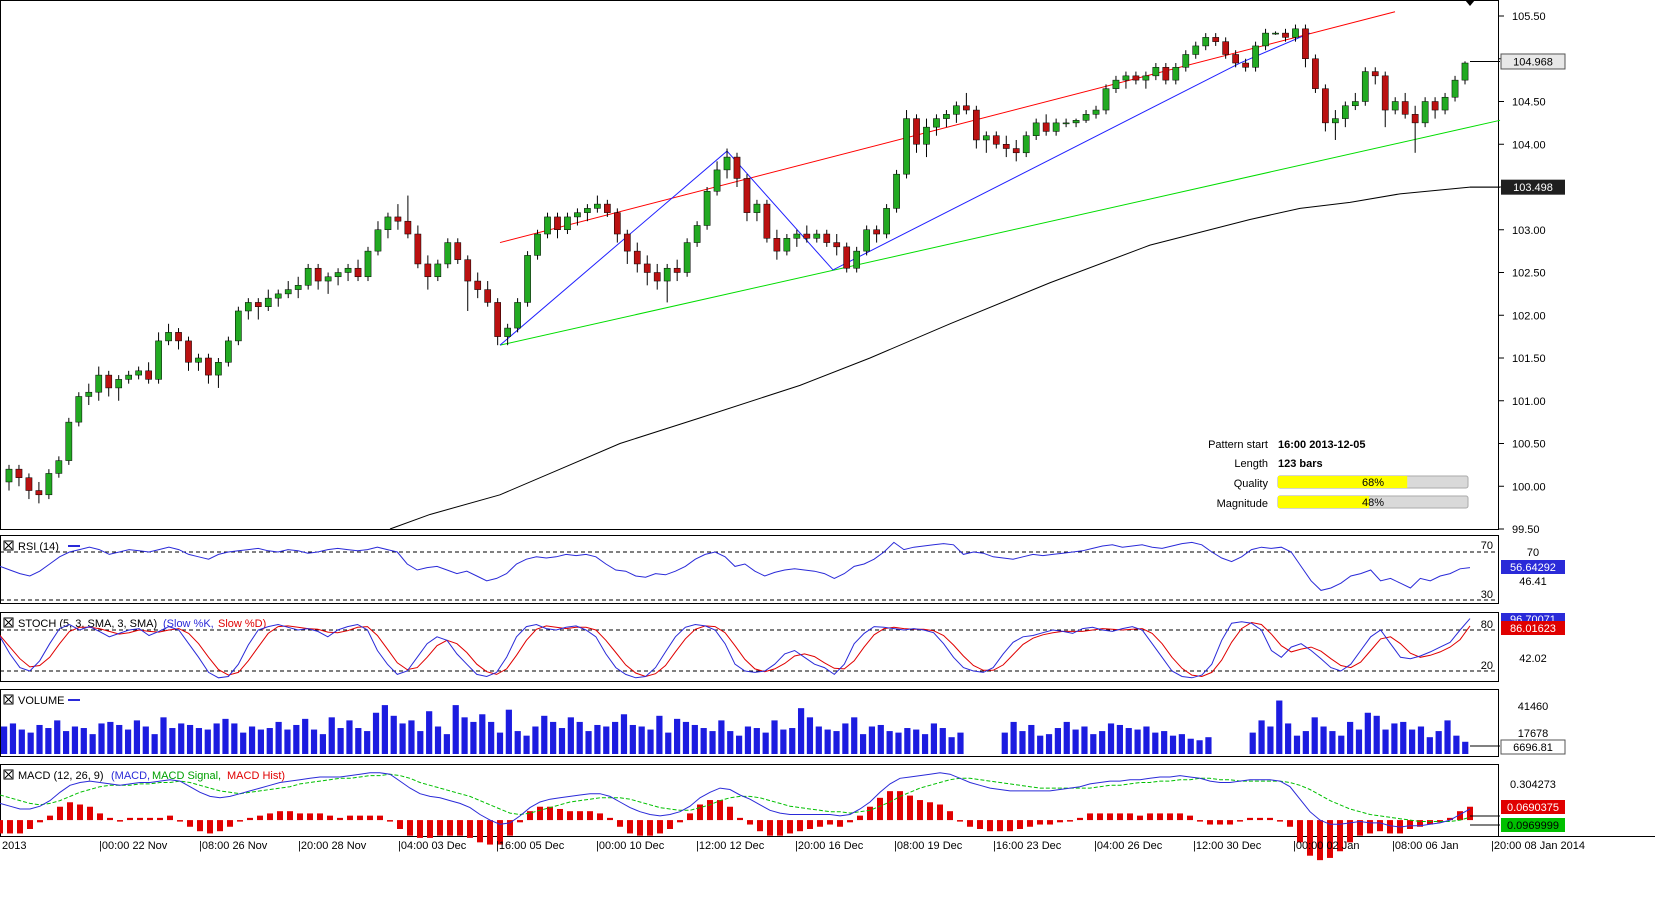 This screenshot has width=1655, height=897. I want to click on price-tick-label: 101.00, so click(1529, 402).